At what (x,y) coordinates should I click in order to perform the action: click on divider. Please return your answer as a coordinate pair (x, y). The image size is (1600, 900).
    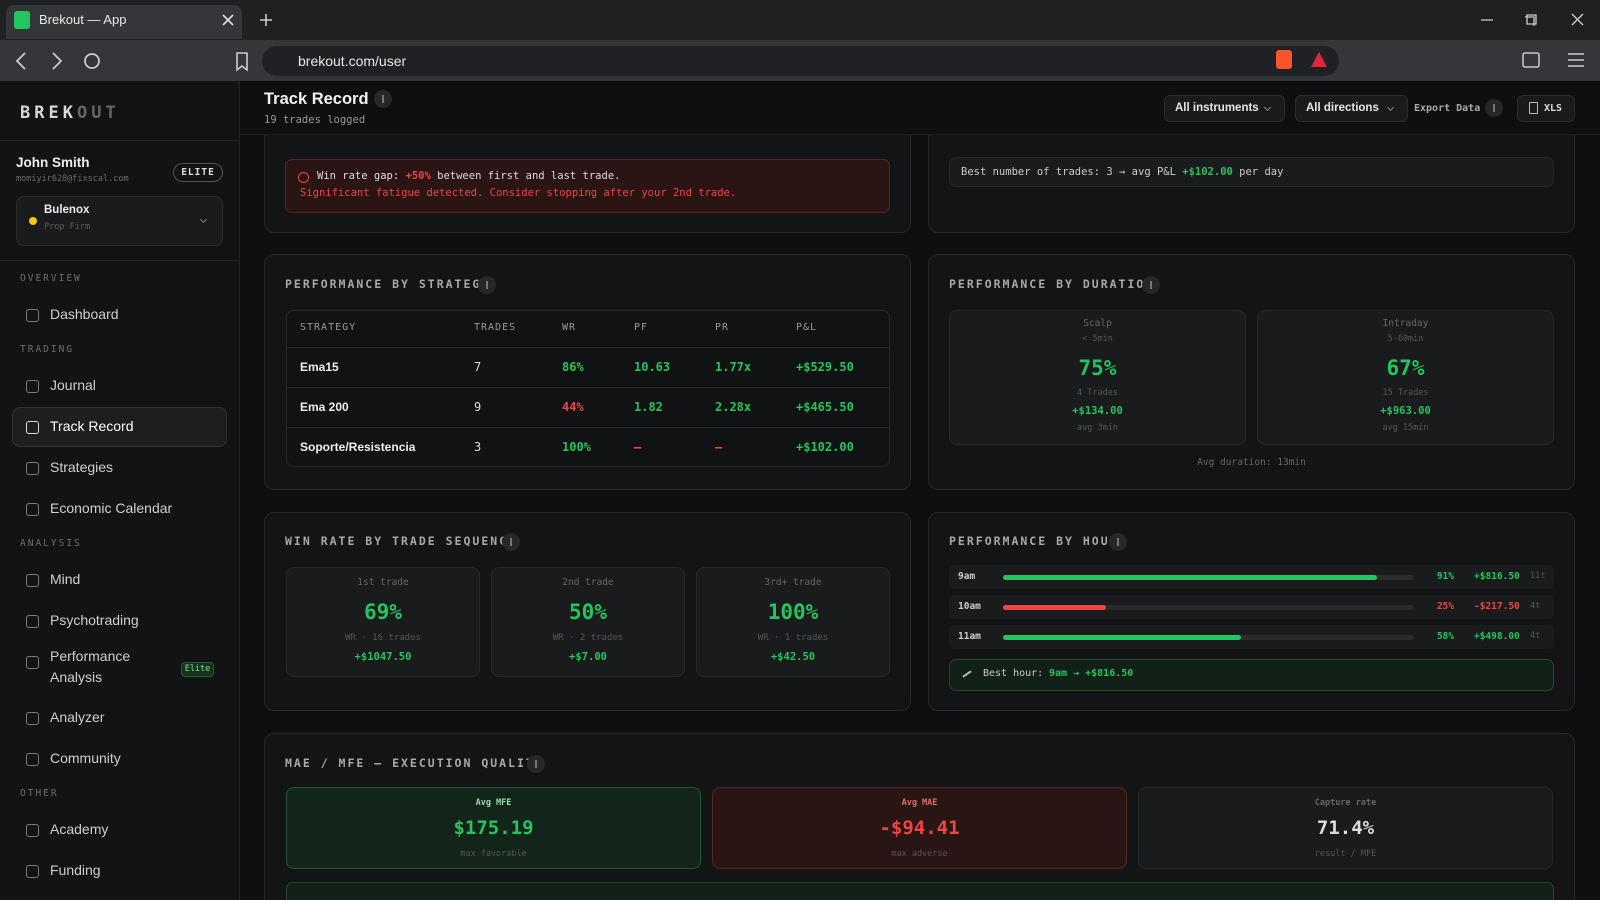
    Looking at the image, I should click on (119, 140).